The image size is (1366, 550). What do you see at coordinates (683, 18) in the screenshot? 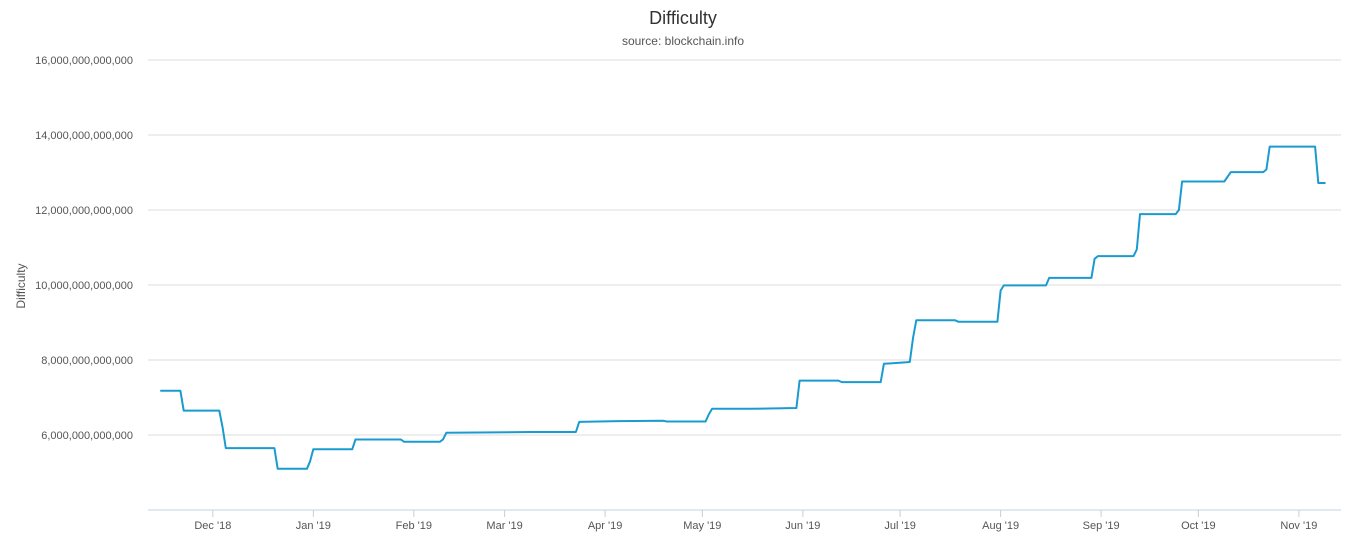
I see `chart-title: Difficulty` at bounding box center [683, 18].